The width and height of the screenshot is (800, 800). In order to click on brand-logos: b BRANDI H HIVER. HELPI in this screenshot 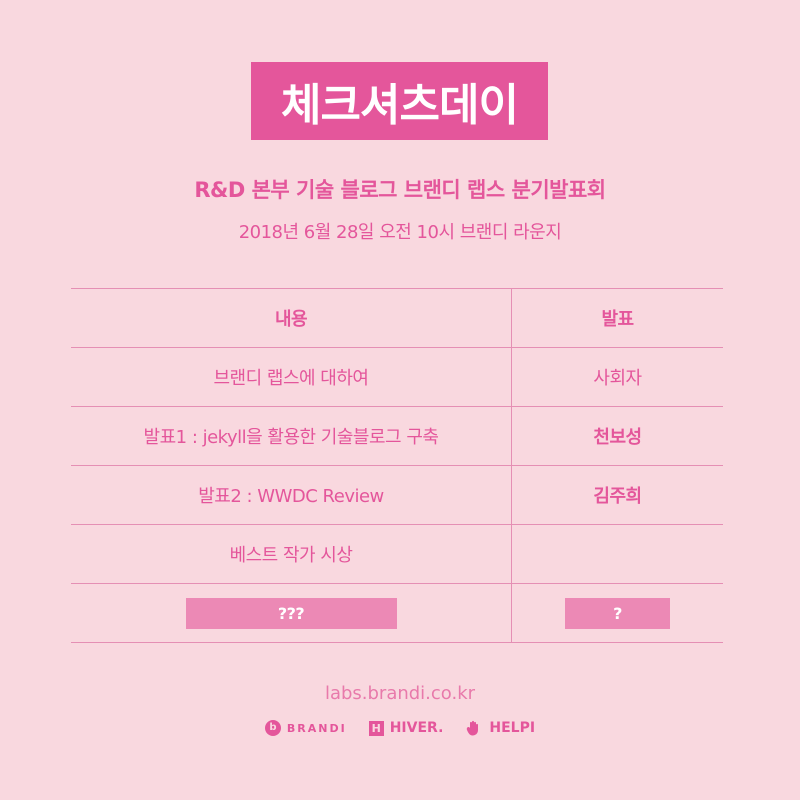, I will do `click(400, 728)`.